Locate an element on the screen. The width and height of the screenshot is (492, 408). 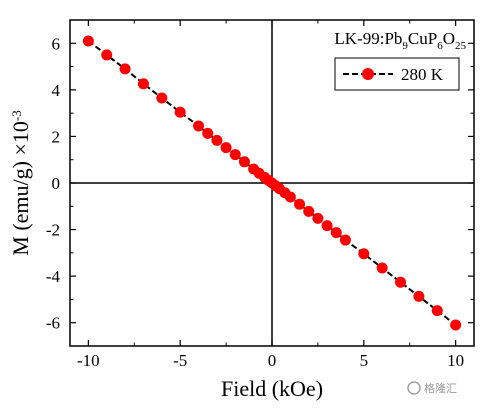
y-tick-label: -2 is located at coordinates (53, 230).